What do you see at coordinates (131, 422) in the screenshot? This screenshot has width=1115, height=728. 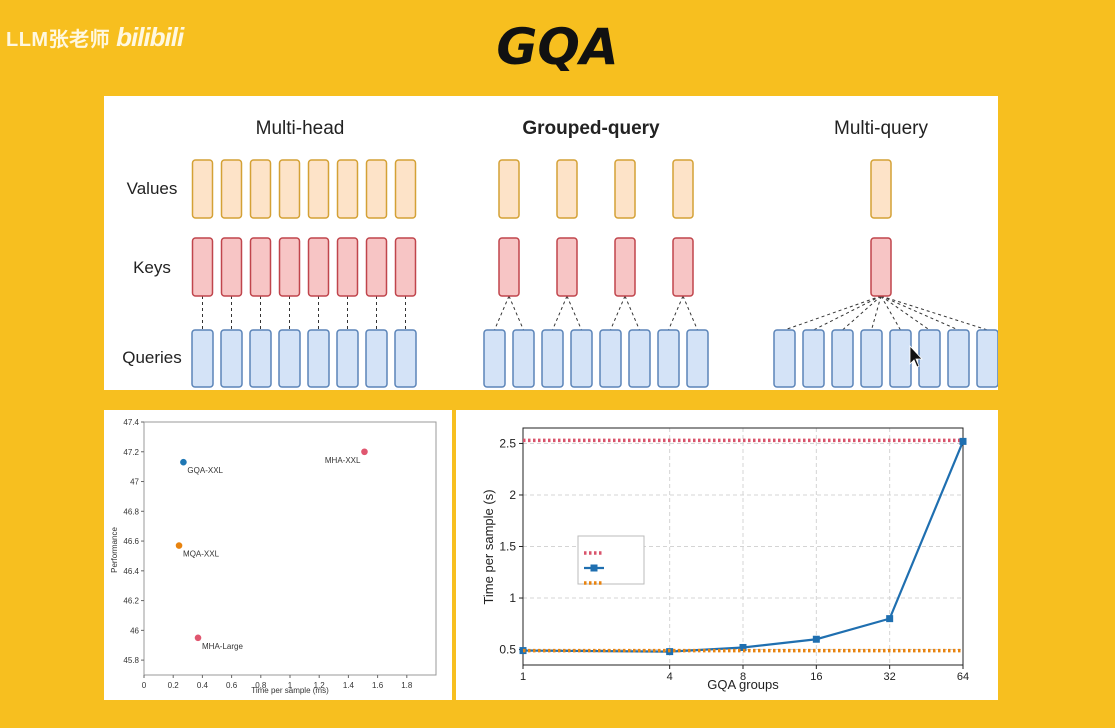 I see `scatter-y-tick-label: 47.4` at bounding box center [131, 422].